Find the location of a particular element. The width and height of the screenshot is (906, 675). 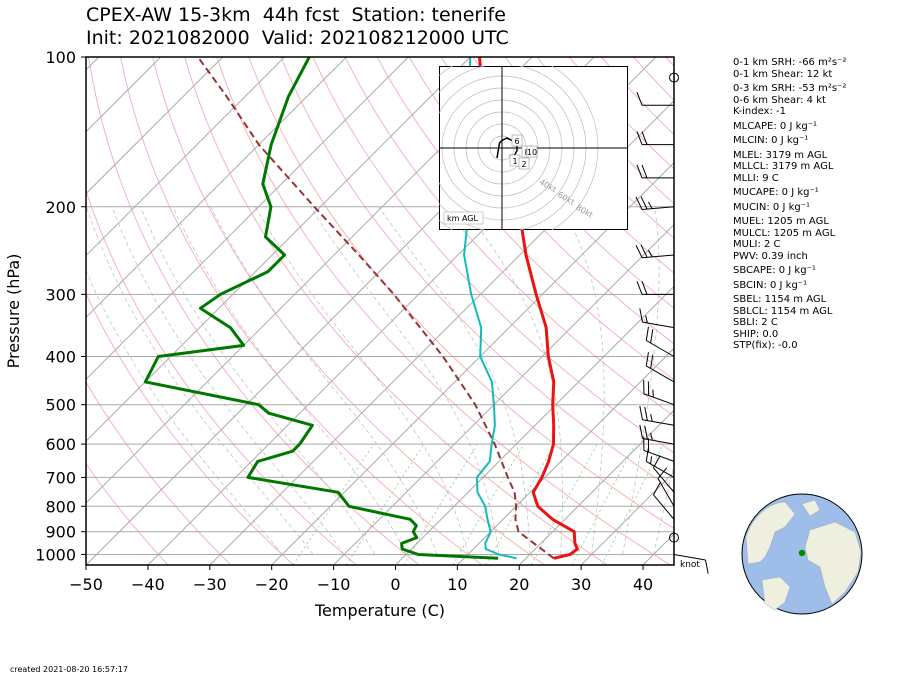

x-axis-label: Temperature (C) is located at coordinates (379, 610).